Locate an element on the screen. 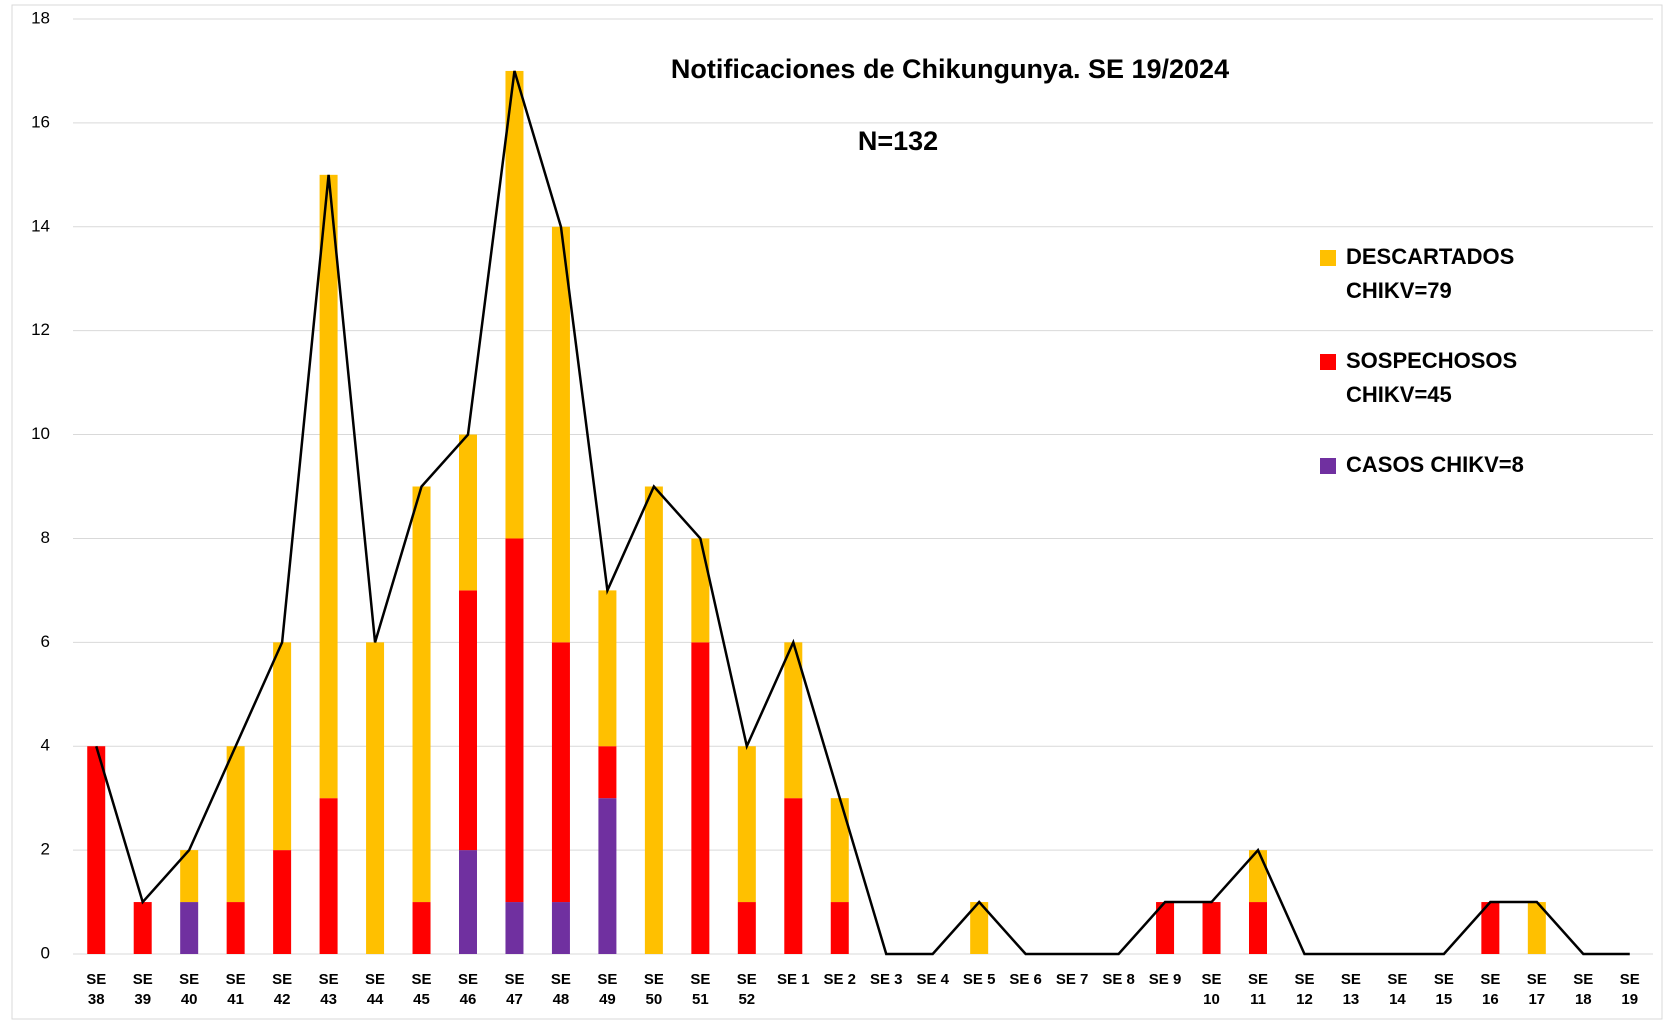  legend-item: CASOS CHIKV=8 is located at coordinates (1465, 465).